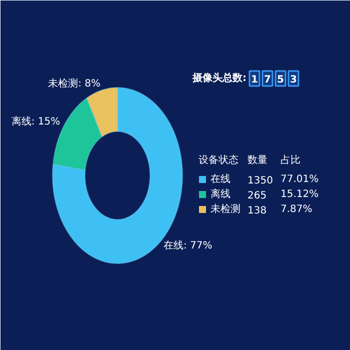 This screenshot has height=350, width=350. Describe the element at coordinates (257, 211) in the screenshot. I see `text: 138` at that location.